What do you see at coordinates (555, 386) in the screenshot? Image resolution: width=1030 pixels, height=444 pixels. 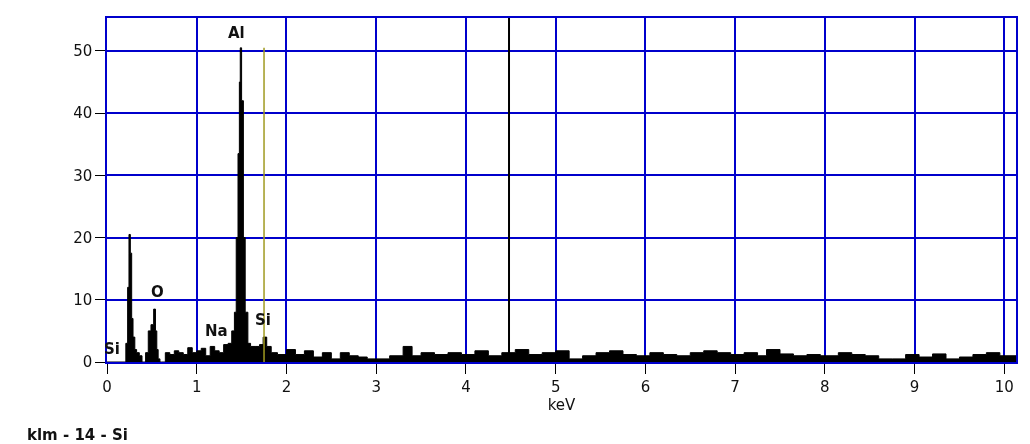 I see `x-tick-label: 5` at bounding box center [555, 386].